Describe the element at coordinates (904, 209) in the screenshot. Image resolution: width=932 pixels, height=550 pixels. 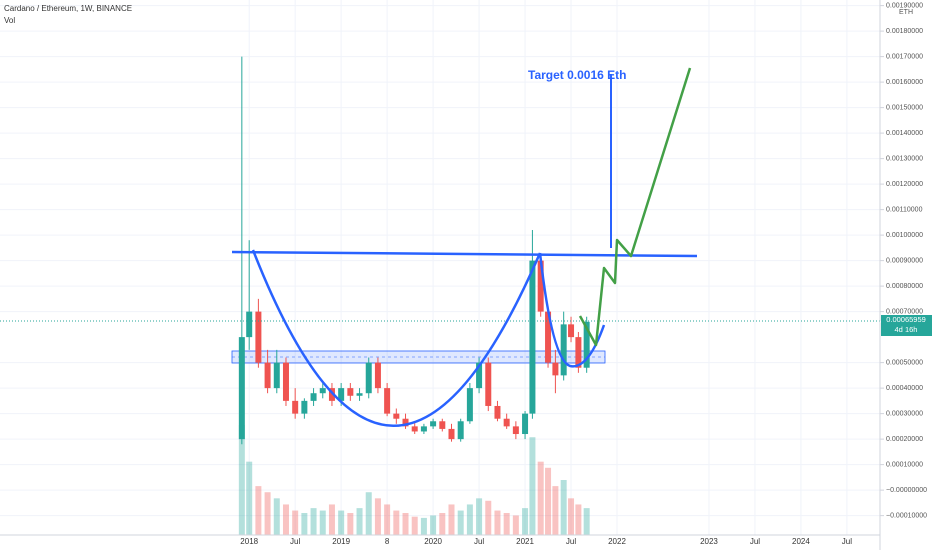
I see `y-tick-label: 0.00110000` at that location.